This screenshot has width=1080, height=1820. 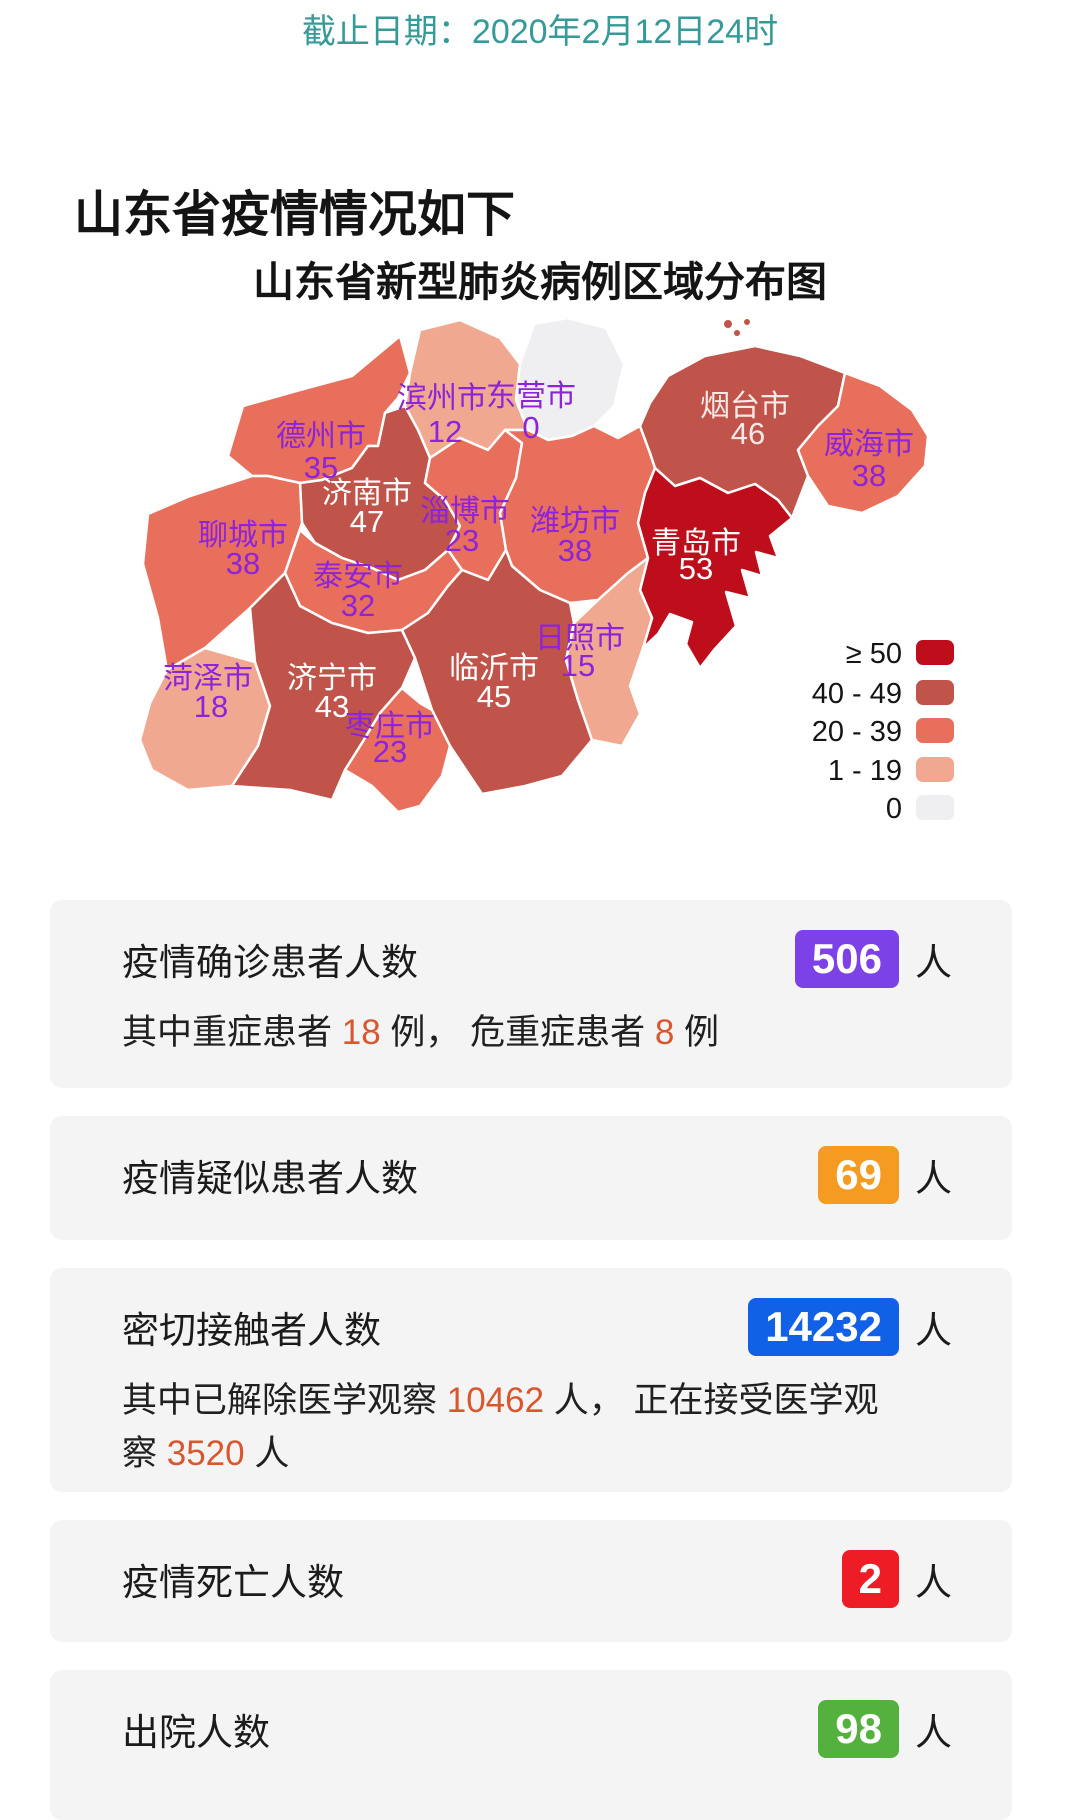 What do you see at coordinates (462, 540) in the screenshot?
I see `map-value-zibo: 23` at bounding box center [462, 540].